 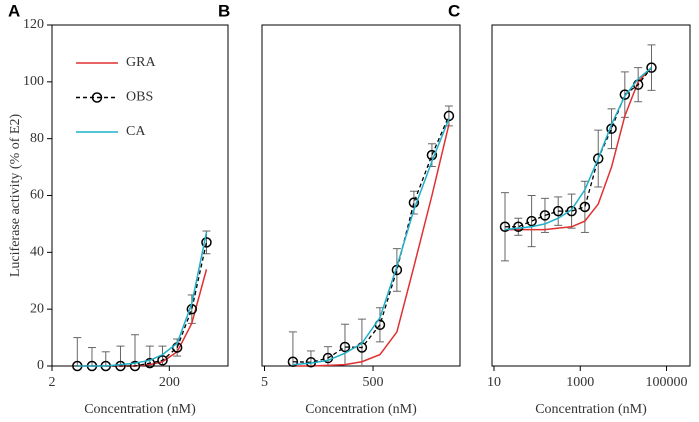 I want to click on x-tick-label: 5, so click(x=264, y=382).